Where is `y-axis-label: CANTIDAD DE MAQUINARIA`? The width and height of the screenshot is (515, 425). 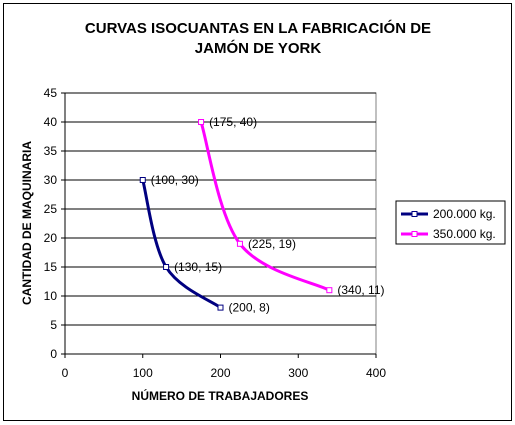 y-axis-label: CANTIDAD DE MAQUINARIA is located at coordinates (27, 223).